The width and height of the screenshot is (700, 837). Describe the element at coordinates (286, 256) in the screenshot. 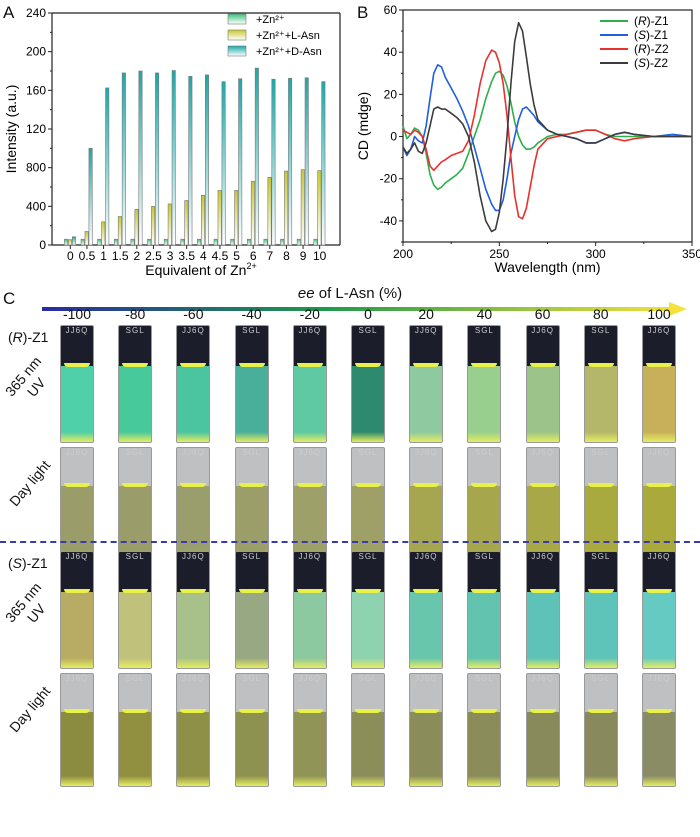

I see `x-tick-label: 8` at that location.